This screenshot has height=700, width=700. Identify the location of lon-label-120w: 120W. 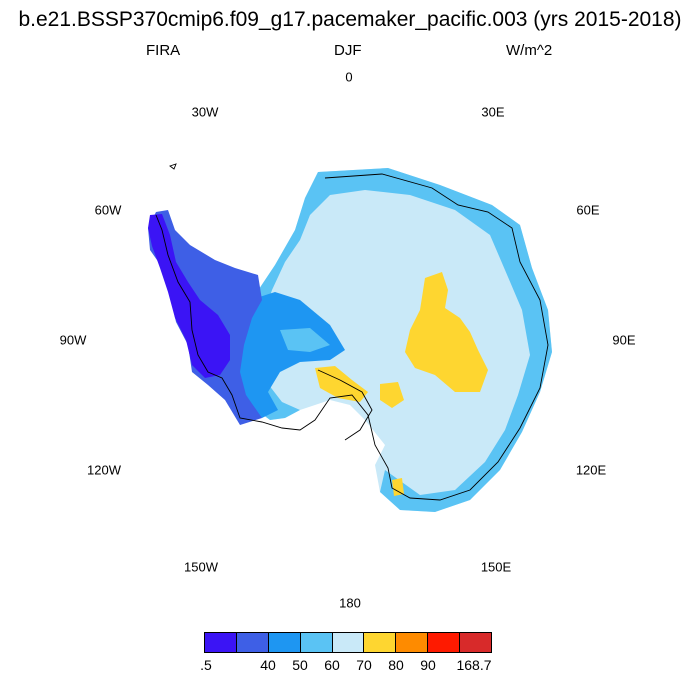
(104, 470).